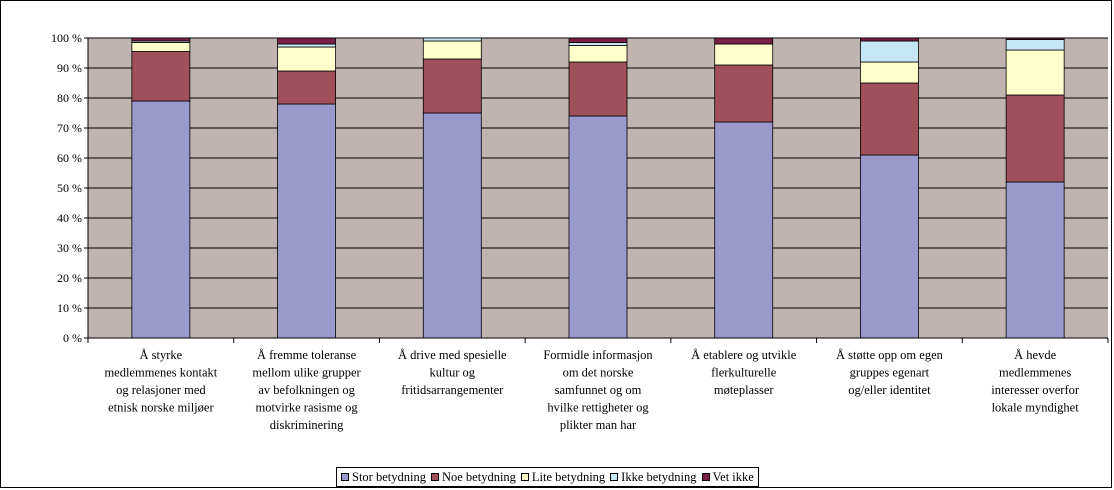 This screenshot has width=1114, height=490. What do you see at coordinates (306, 373) in the screenshot?
I see `category-label-line: mellom ulike grupper` at bounding box center [306, 373].